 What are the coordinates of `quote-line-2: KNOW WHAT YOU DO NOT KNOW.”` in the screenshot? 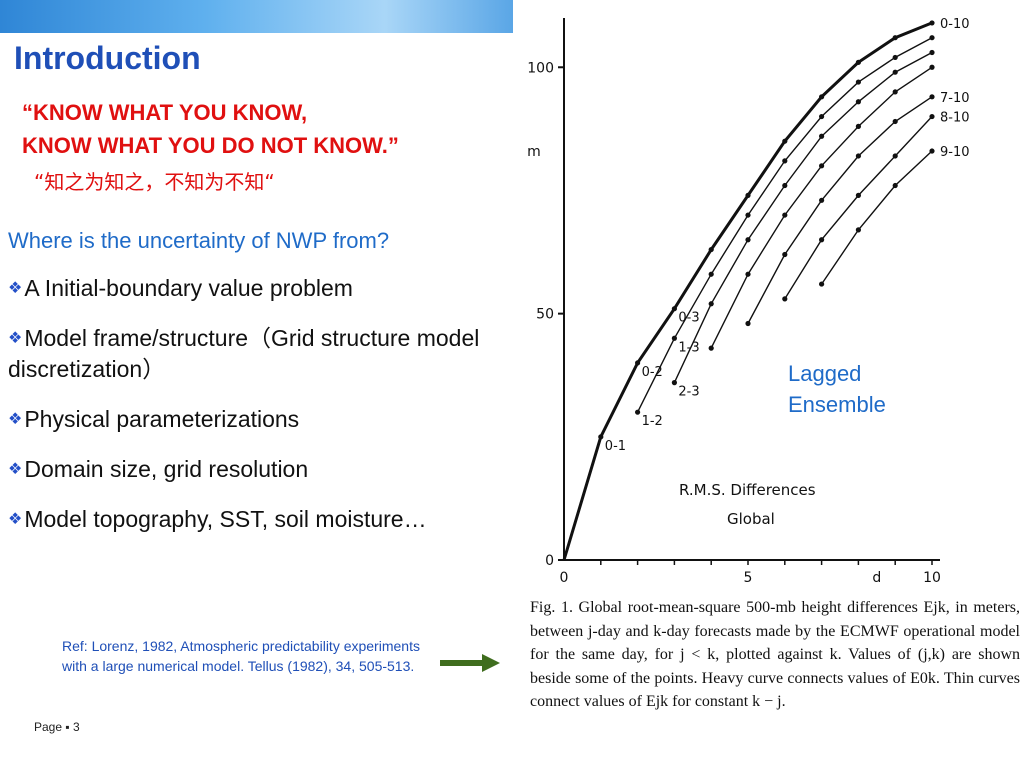 It's located at (210, 145).